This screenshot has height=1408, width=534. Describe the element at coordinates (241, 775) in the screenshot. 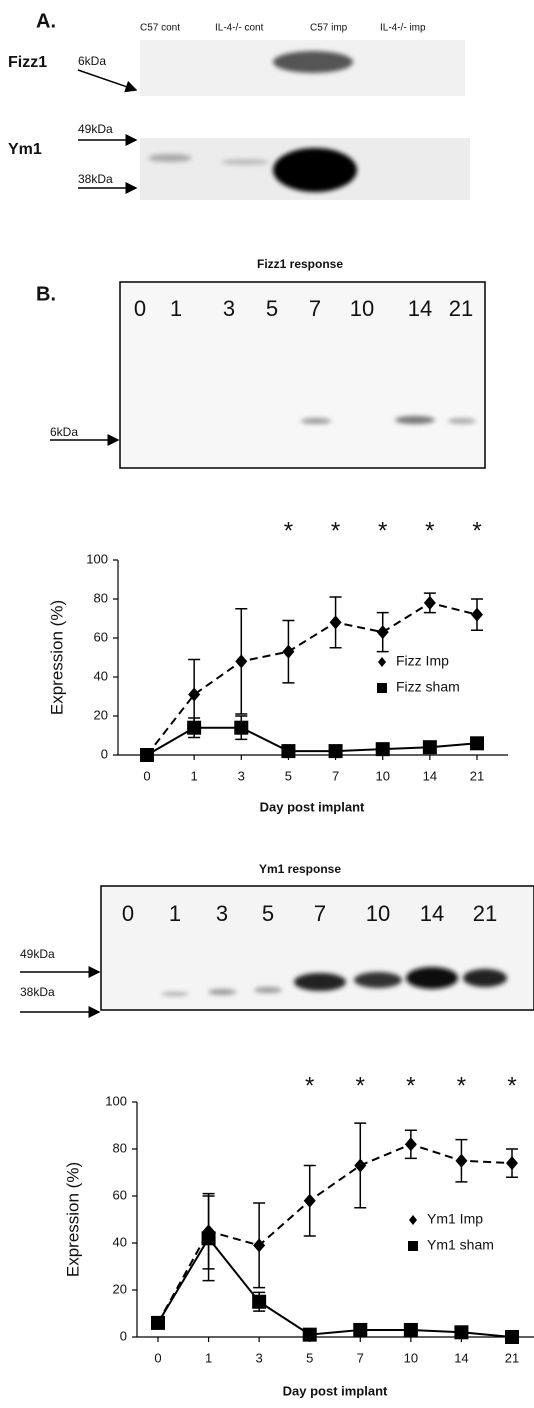

I see `x-tick-label: 3` at that location.